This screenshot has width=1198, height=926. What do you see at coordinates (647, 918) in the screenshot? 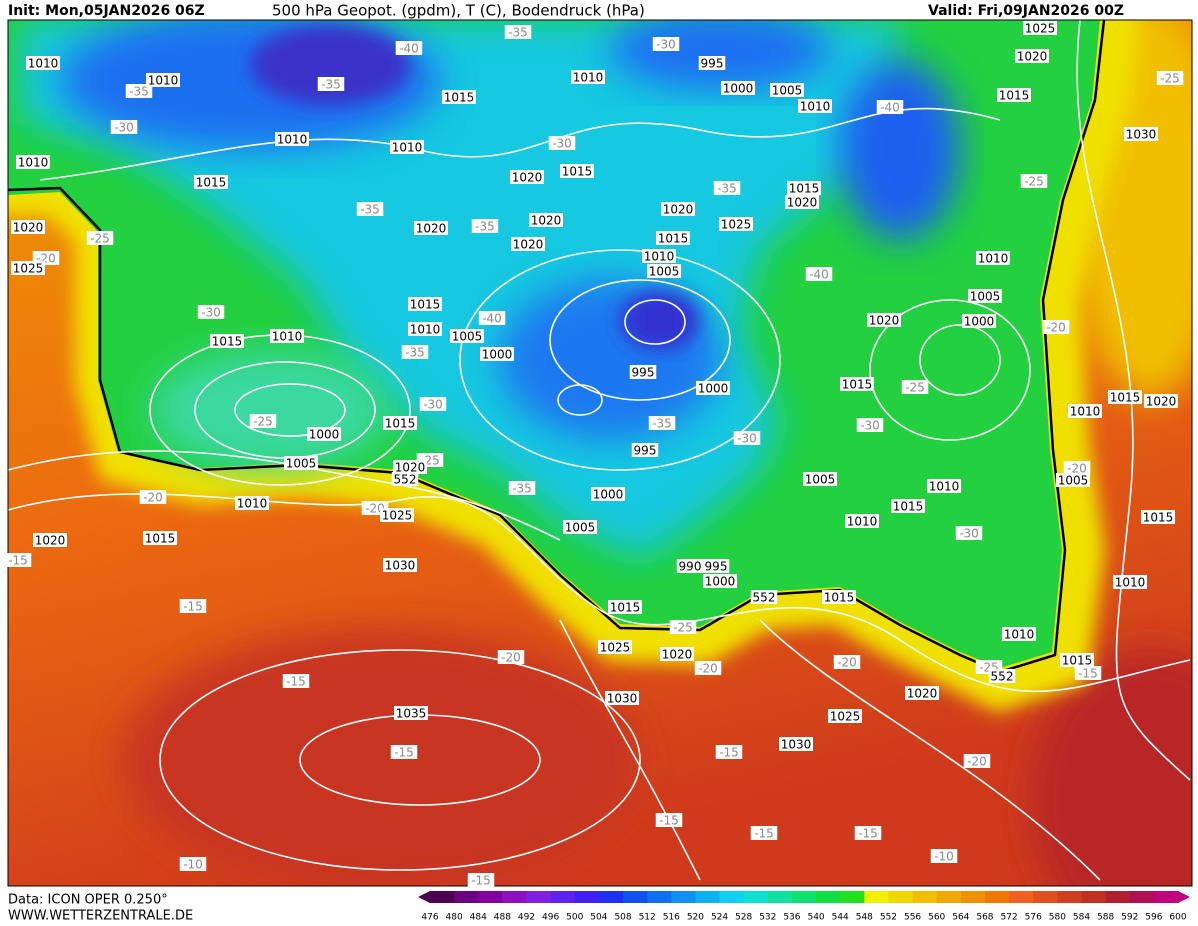
I see `colorbar-tick-label: 512` at bounding box center [647, 918].